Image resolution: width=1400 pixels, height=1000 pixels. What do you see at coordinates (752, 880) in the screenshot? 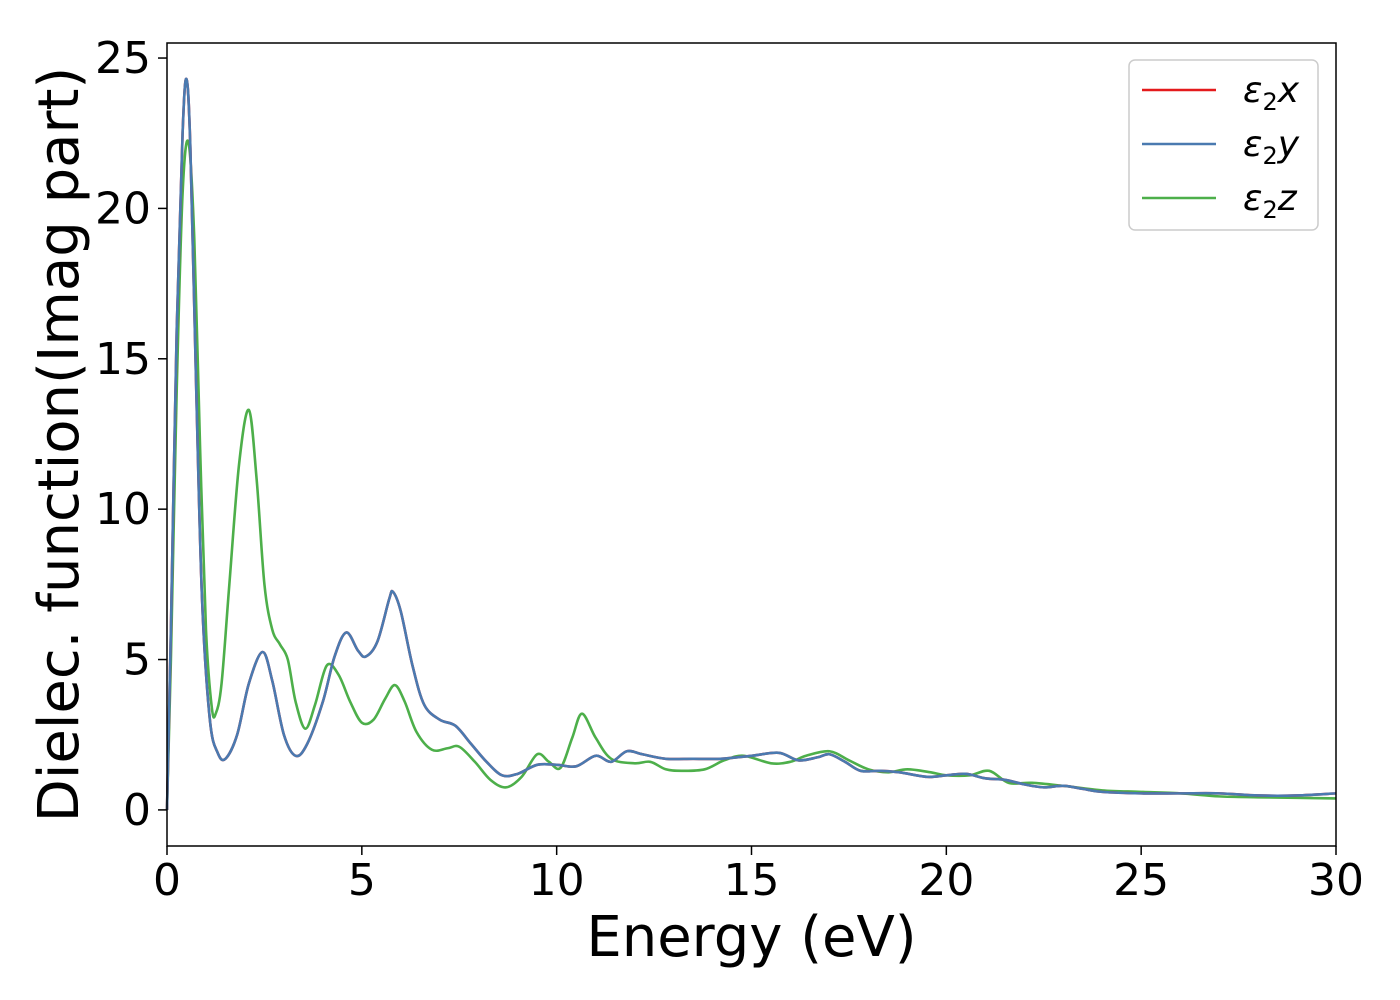
I see `x-tick-label: 15` at bounding box center [752, 880].